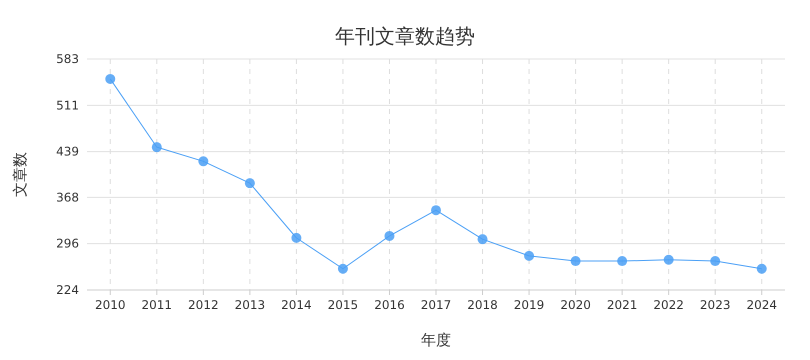 This screenshot has width=810, height=360. Describe the element at coordinates (67, 290) in the screenshot. I see `y-tick-label: 224` at that location.